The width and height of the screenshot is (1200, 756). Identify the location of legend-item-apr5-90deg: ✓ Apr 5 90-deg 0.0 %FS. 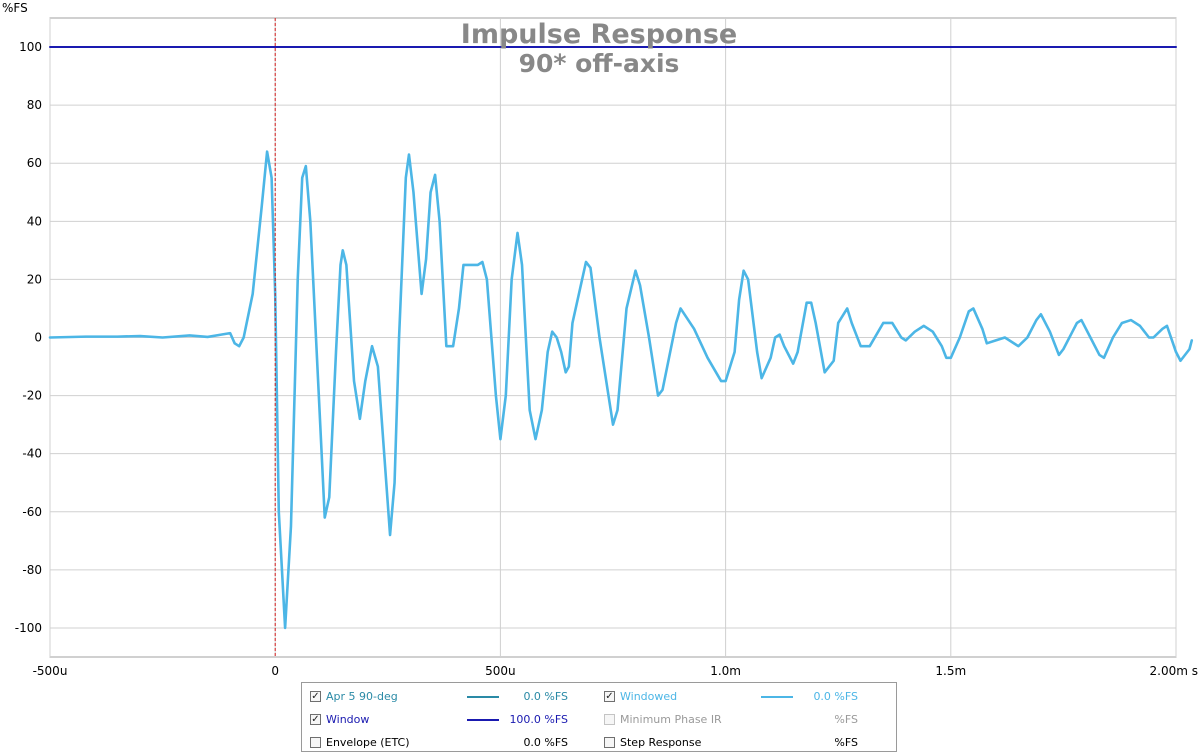
(455, 697).